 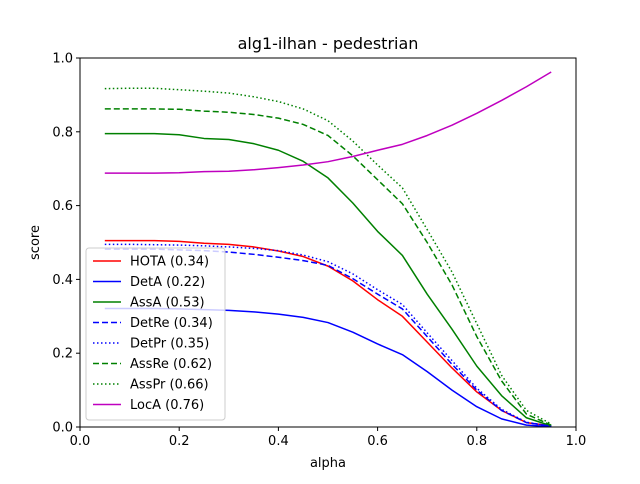 I want to click on x-tick-label: 0.2, so click(x=179, y=441).